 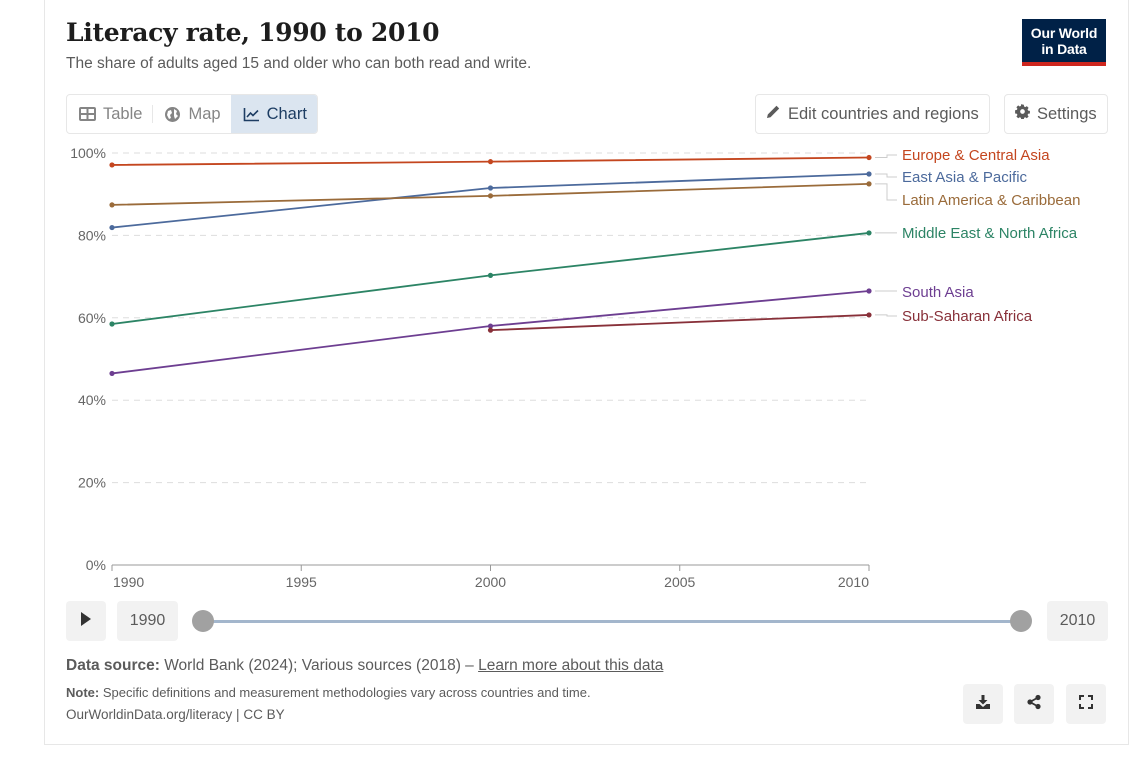 I want to click on y-tick-label: 0%, so click(x=96, y=565).